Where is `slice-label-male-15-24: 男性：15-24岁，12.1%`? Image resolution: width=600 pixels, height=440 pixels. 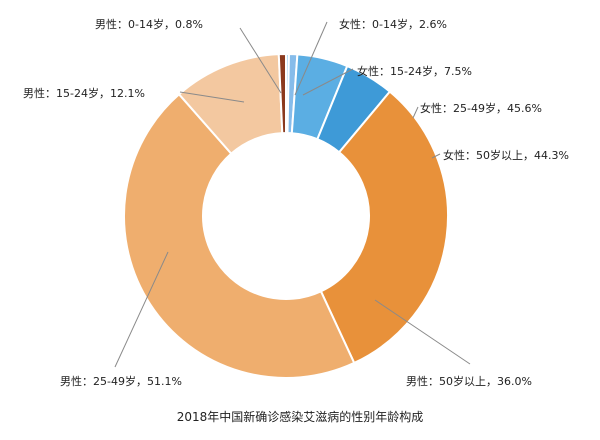
slice-label-male-15-24: 男性：15-24岁，12.1% is located at coordinates (84, 93).